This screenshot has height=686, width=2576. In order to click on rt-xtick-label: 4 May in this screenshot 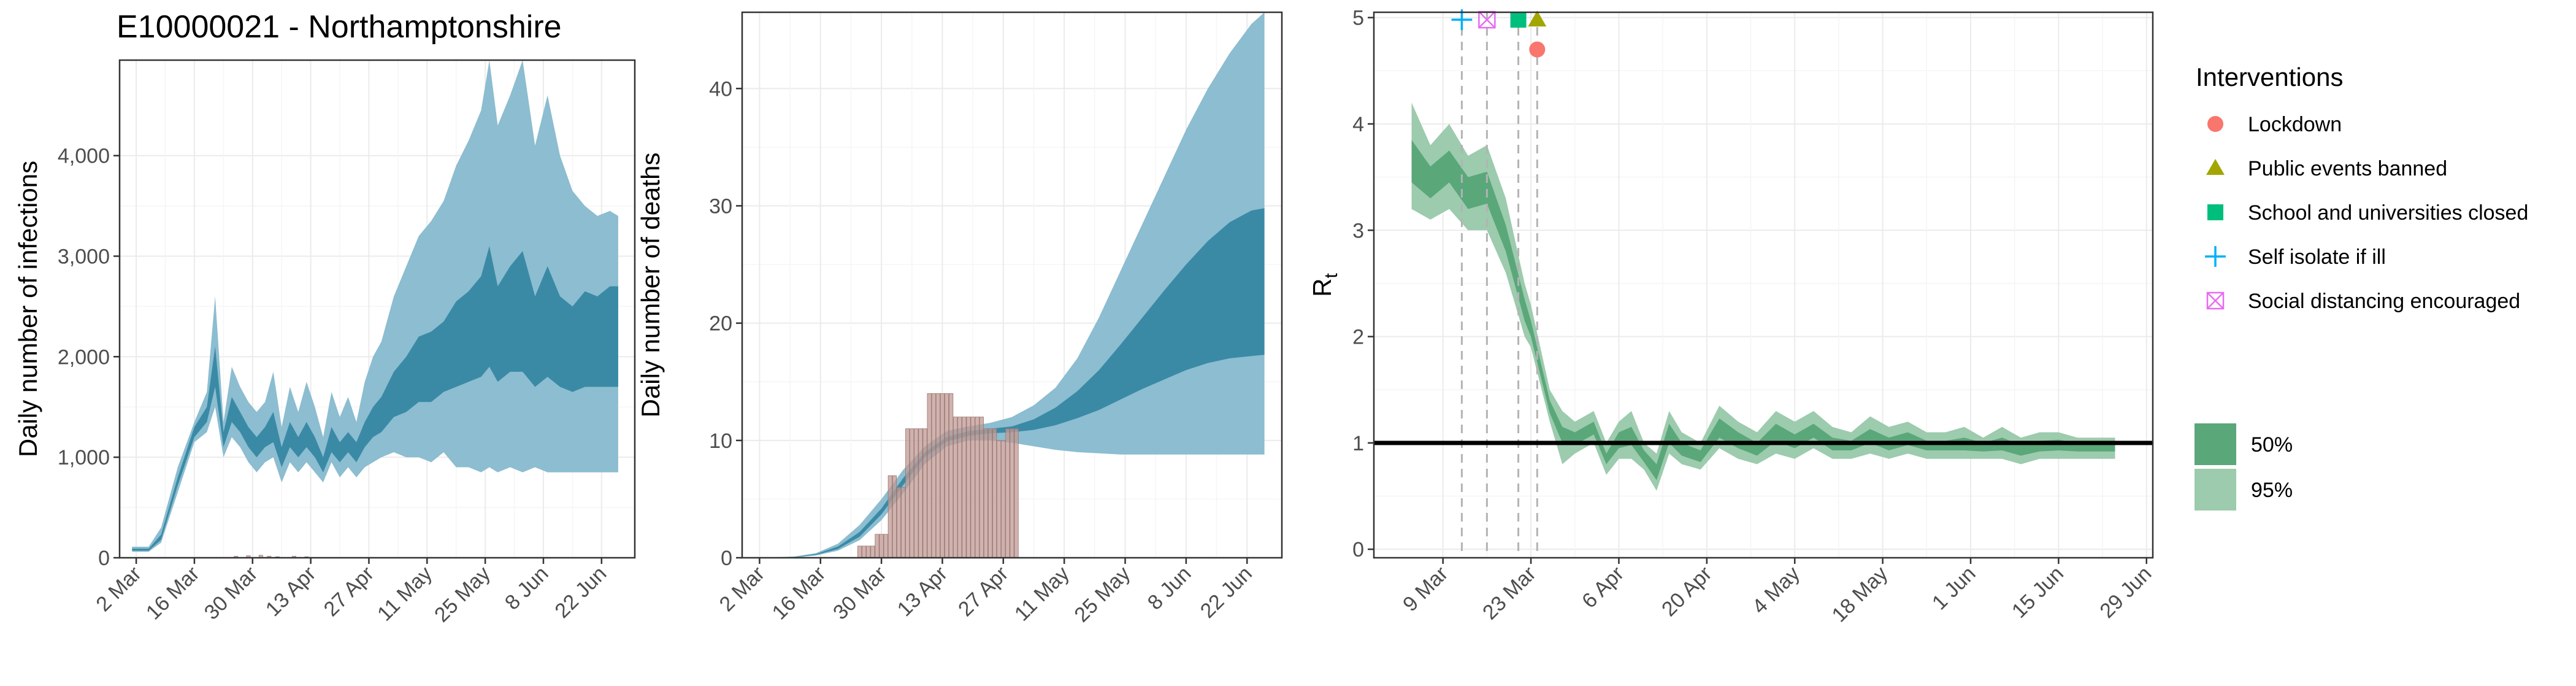, I will do `click(1776, 590)`.